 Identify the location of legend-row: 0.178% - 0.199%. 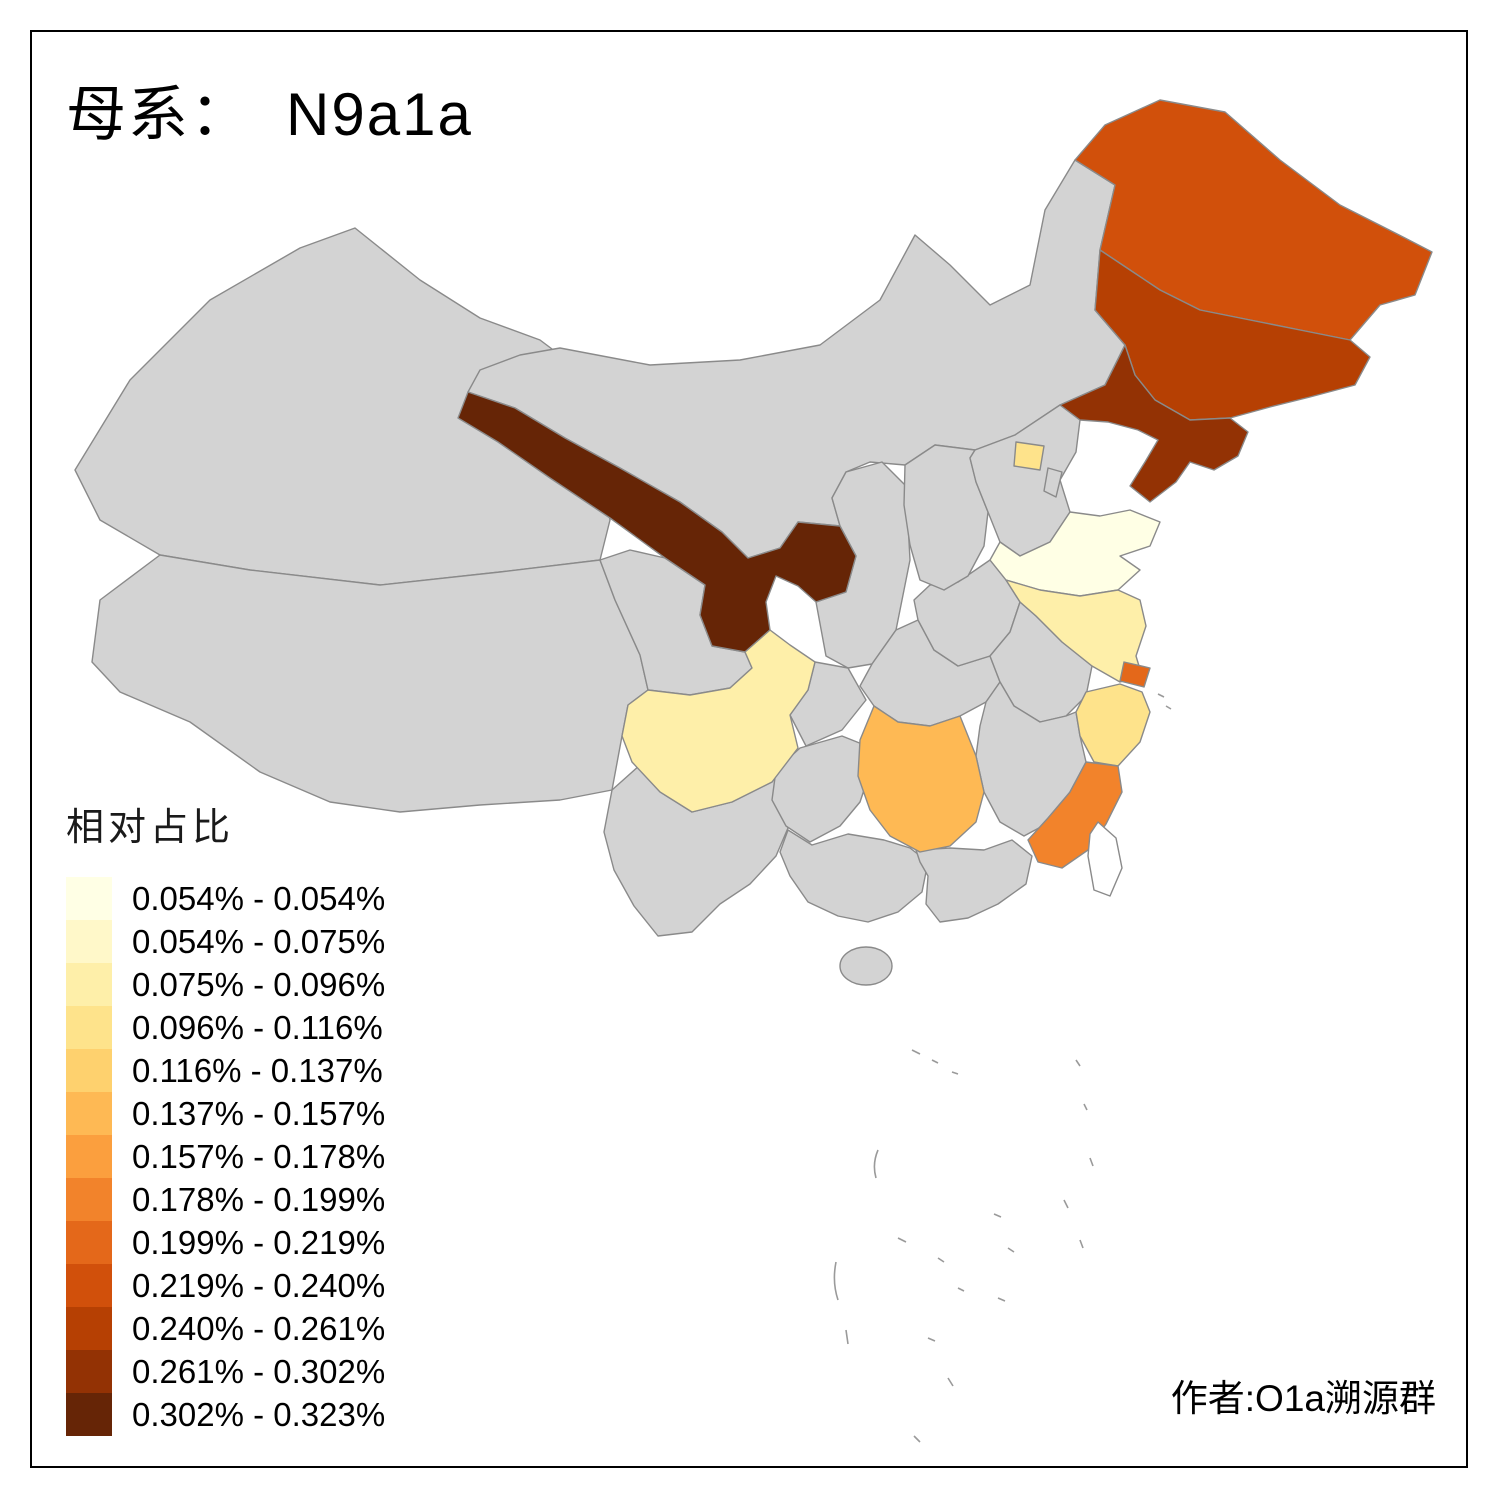
(225, 1199).